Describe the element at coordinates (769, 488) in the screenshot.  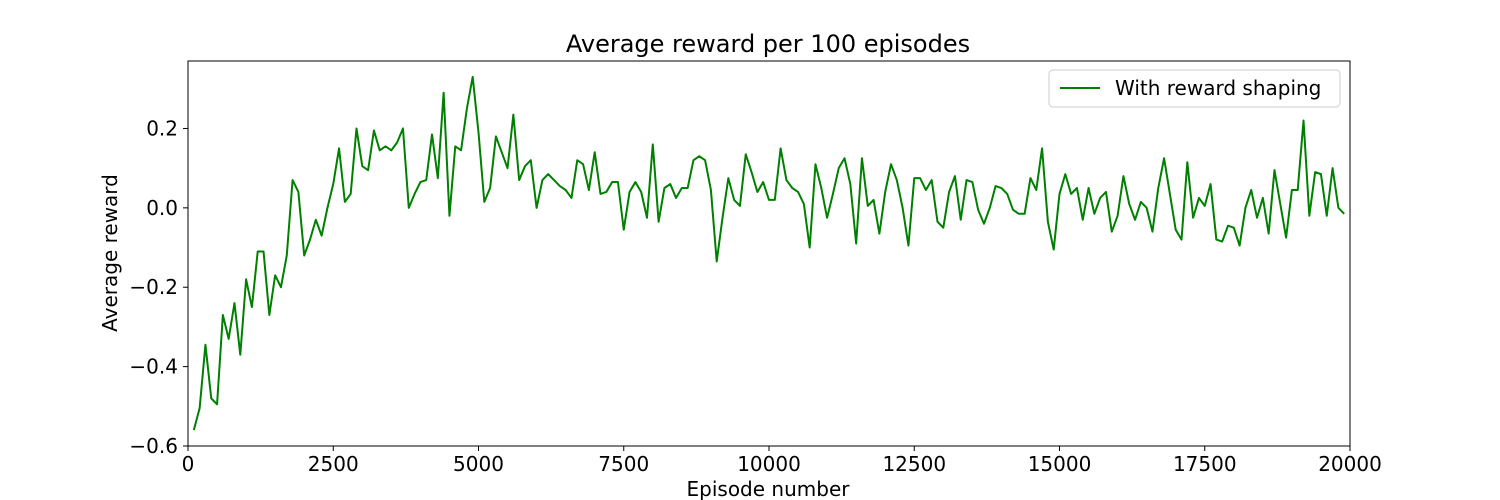
I see `x-axis-label: Episode number` at that location.